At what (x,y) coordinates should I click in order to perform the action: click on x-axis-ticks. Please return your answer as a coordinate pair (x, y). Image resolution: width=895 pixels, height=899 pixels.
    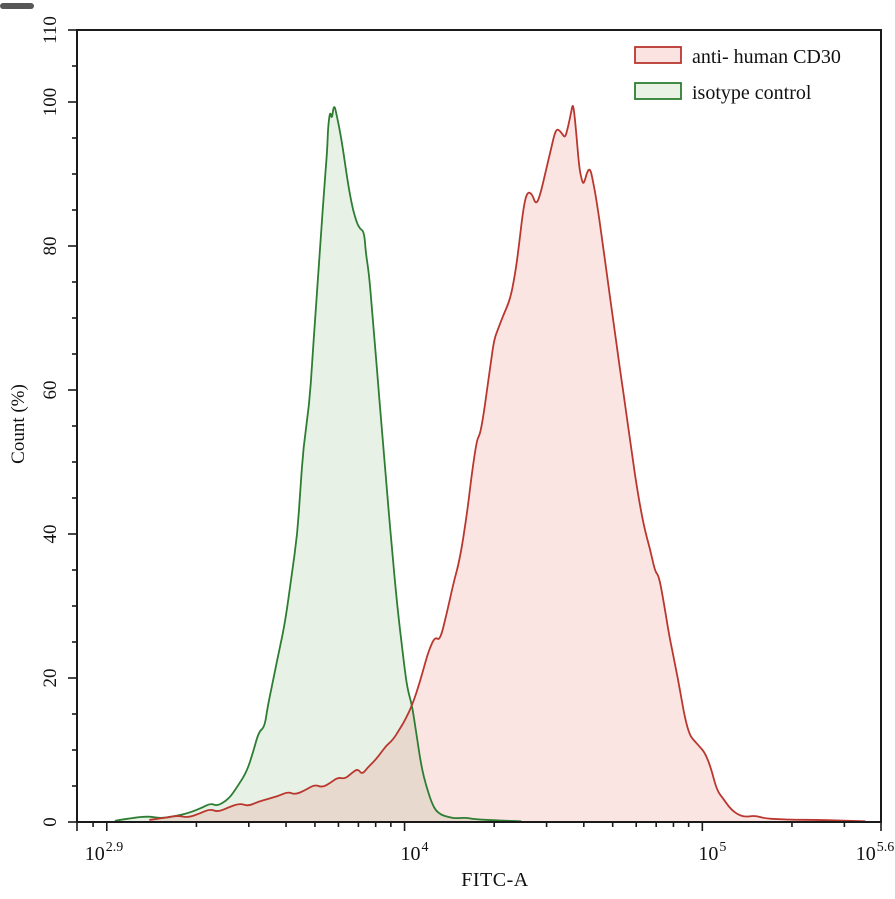
    Looking at the image, I should click on (479, 826).